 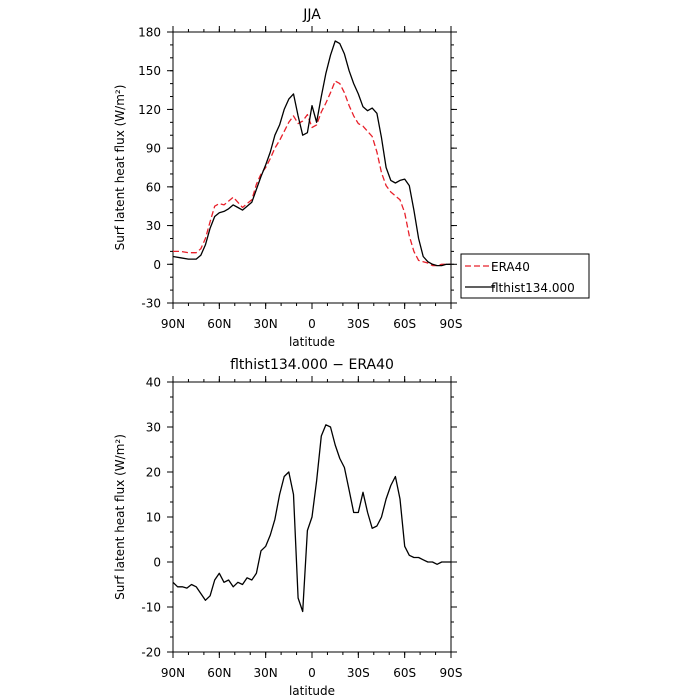 I want to click on y-tick-label: -30, so click(x=151, y=304).